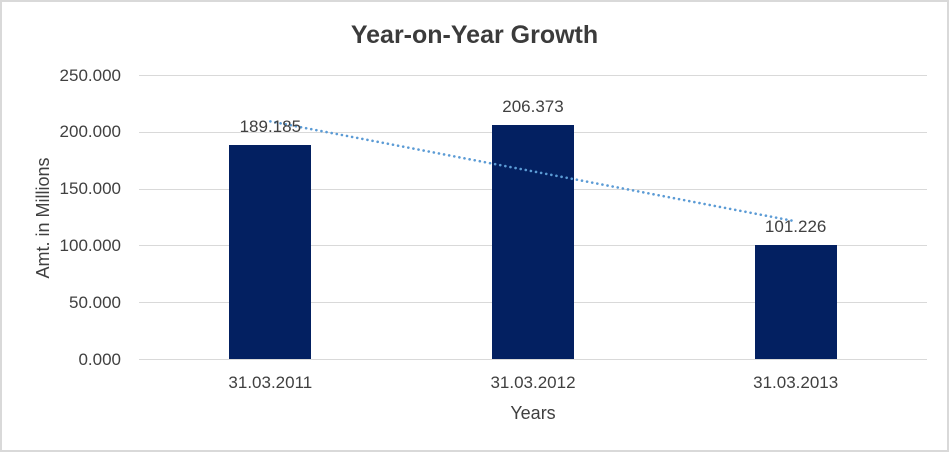  I want to click on y-axis-title: Amt. in Millions, so click(43, 218).